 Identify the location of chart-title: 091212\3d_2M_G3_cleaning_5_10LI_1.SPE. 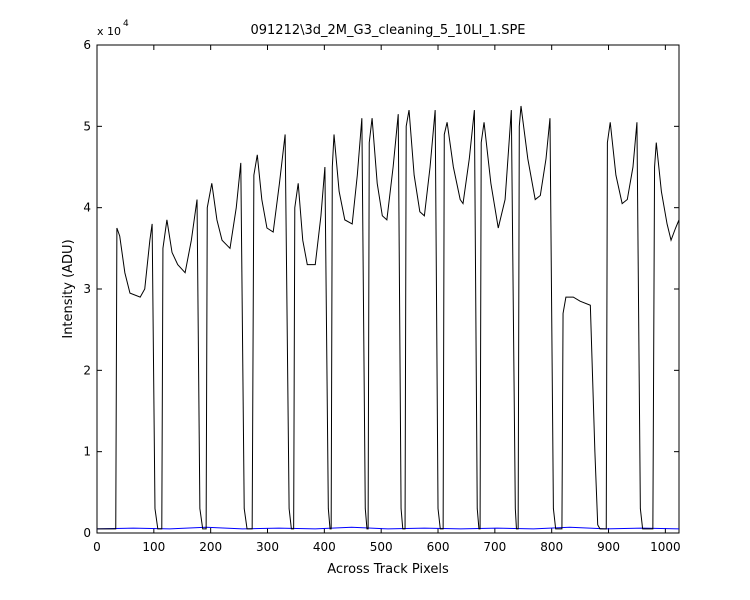
(387, 30).